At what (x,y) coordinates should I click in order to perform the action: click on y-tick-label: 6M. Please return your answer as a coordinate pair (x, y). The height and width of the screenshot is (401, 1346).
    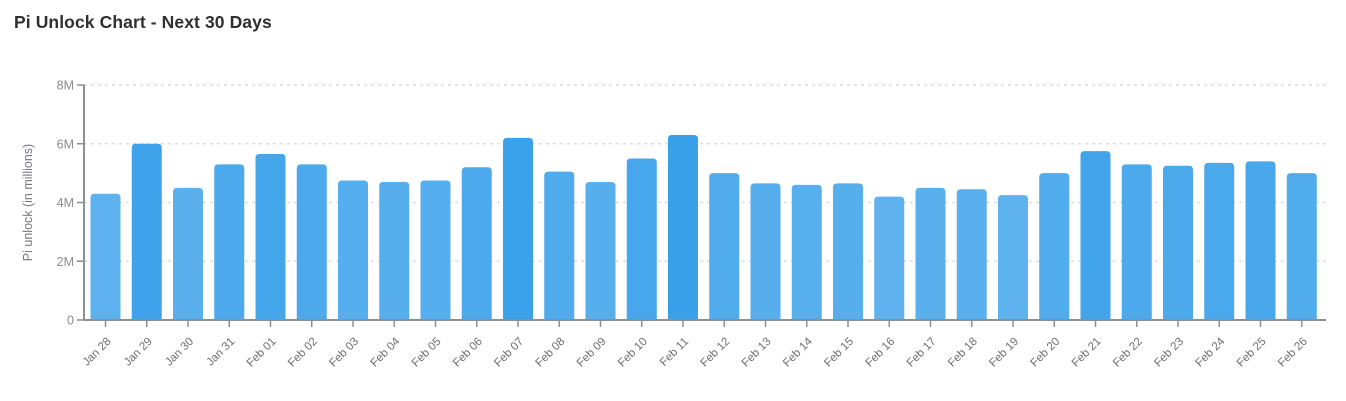
    Looking at the image, I should click on (65, 144).